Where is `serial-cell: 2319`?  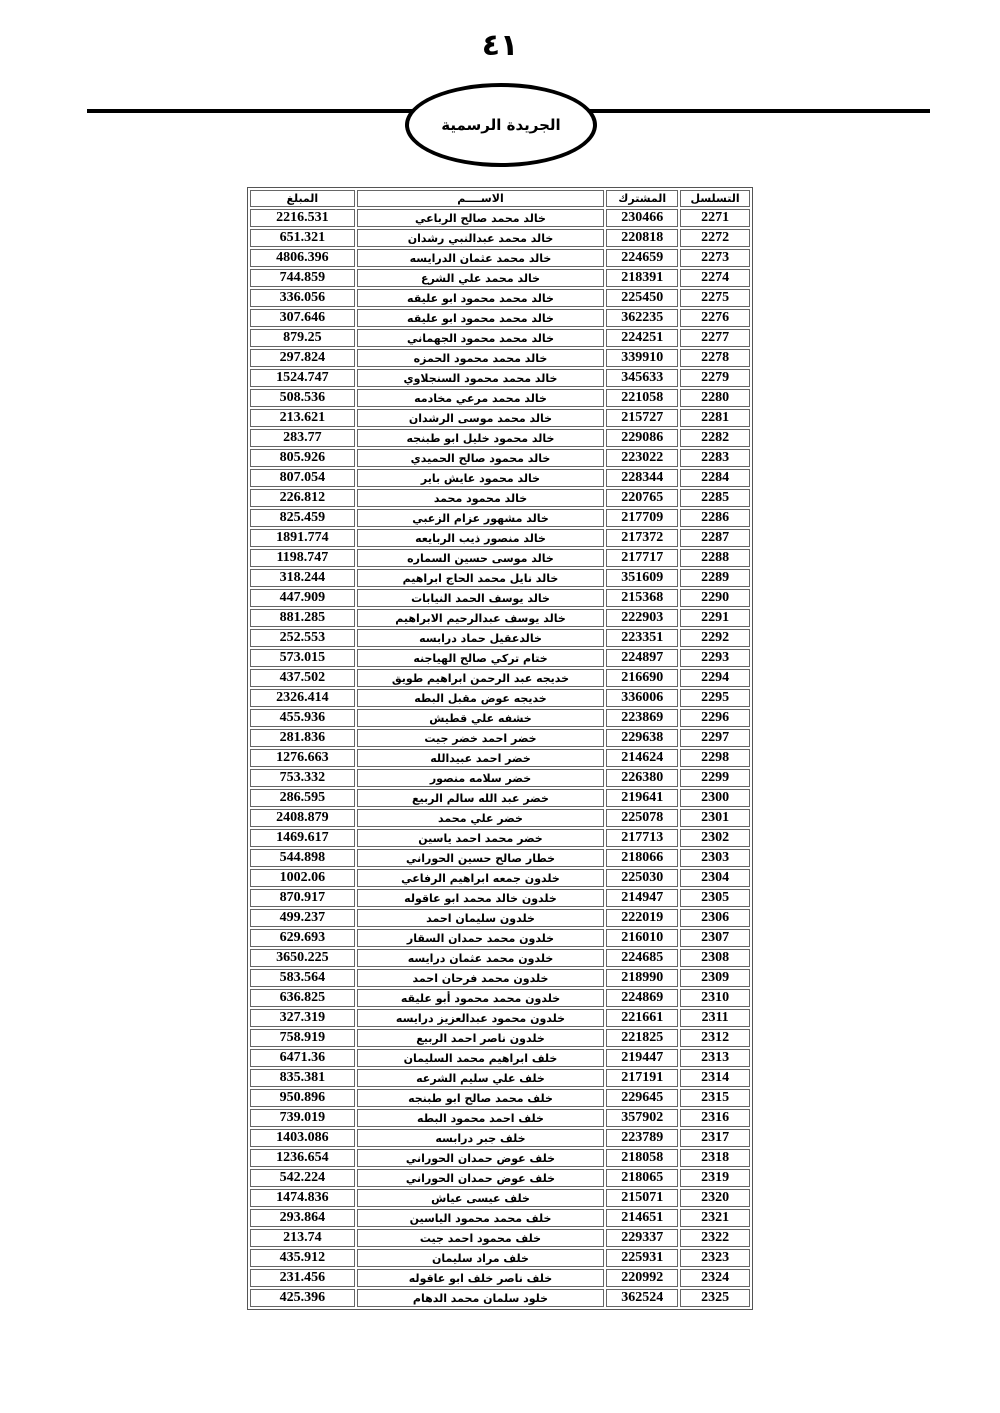
serial-cell: 2319 is located at coordinates (715, 1178).